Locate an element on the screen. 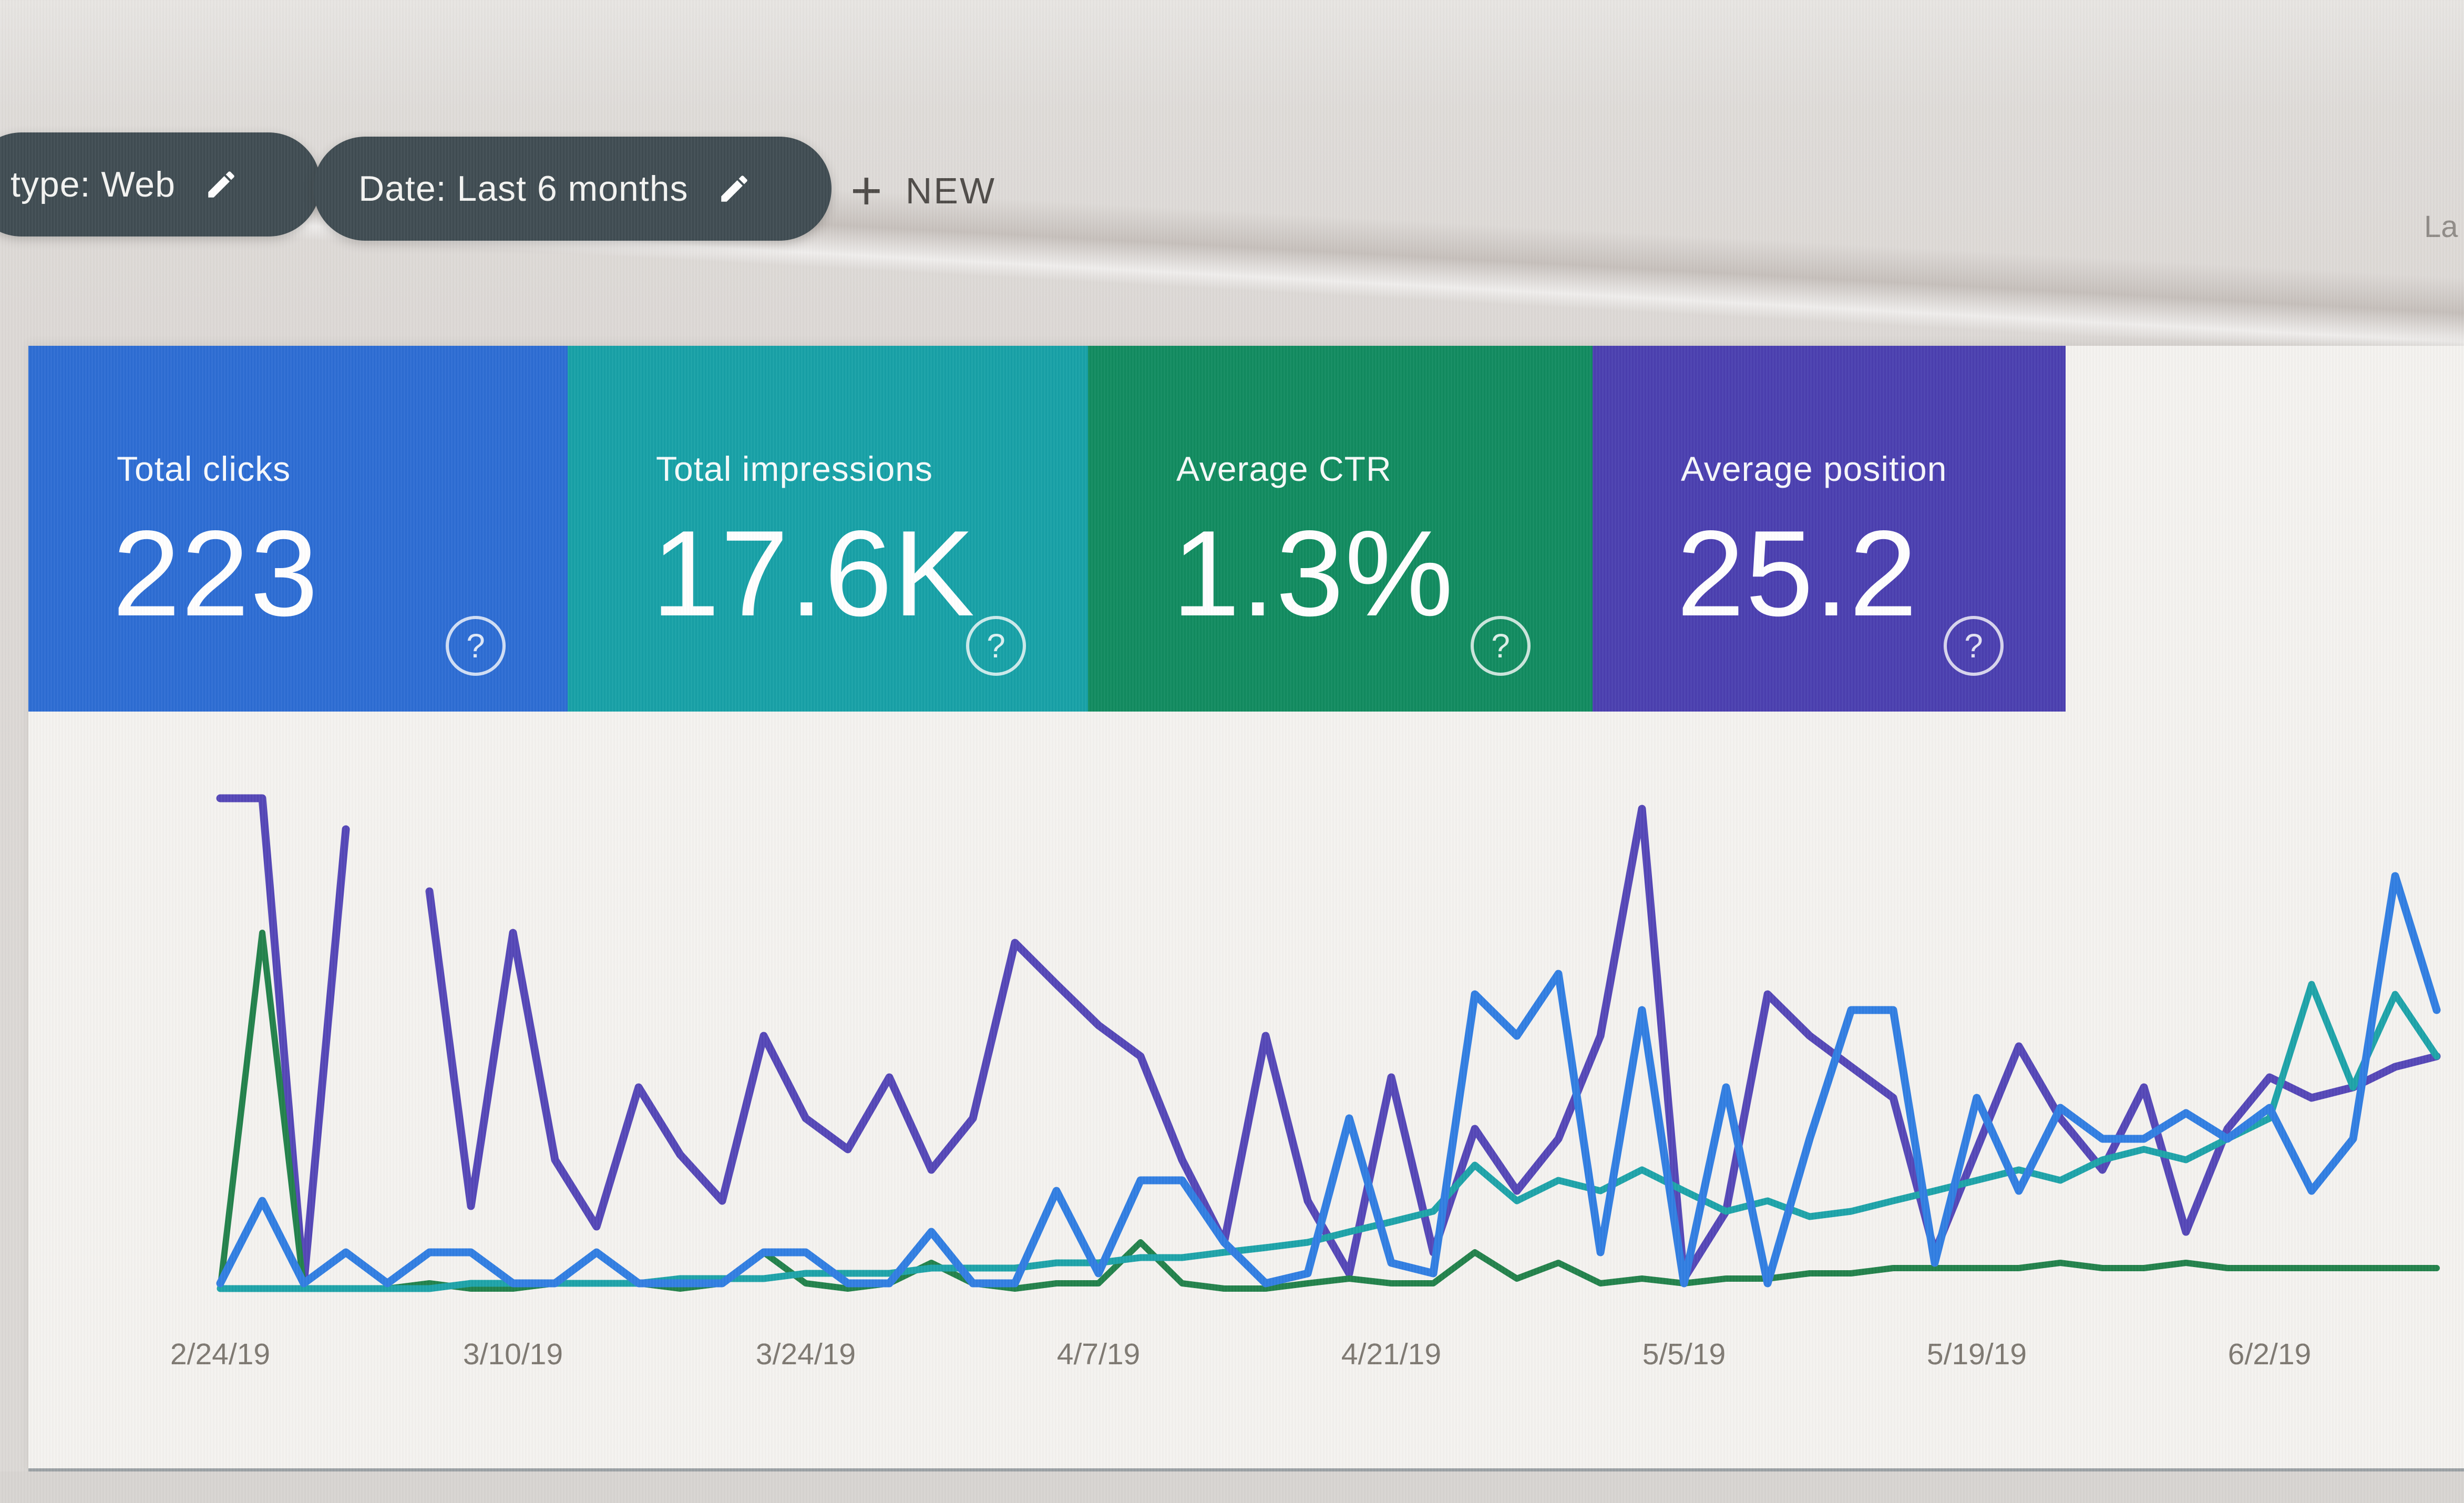  series-line-position is located at coordinates (283, 1041).